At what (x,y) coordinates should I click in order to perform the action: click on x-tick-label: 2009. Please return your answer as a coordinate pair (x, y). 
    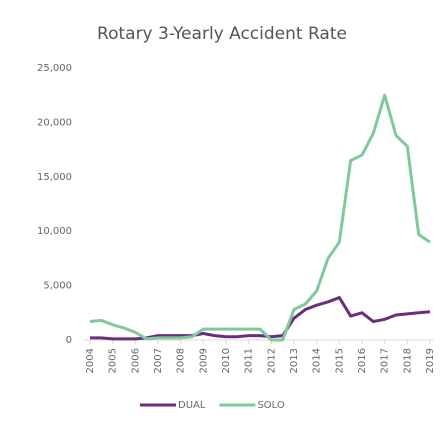
    Looking at the image, I should click on (203, 360).